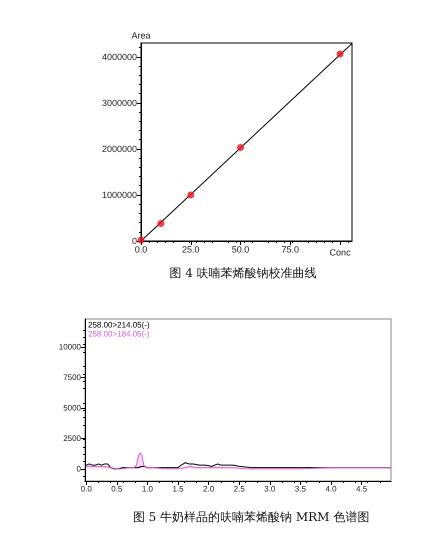 The width and height of the screenshot is (432, 540). I want to click on x-tick-label: 0.5, so click(117, 489).